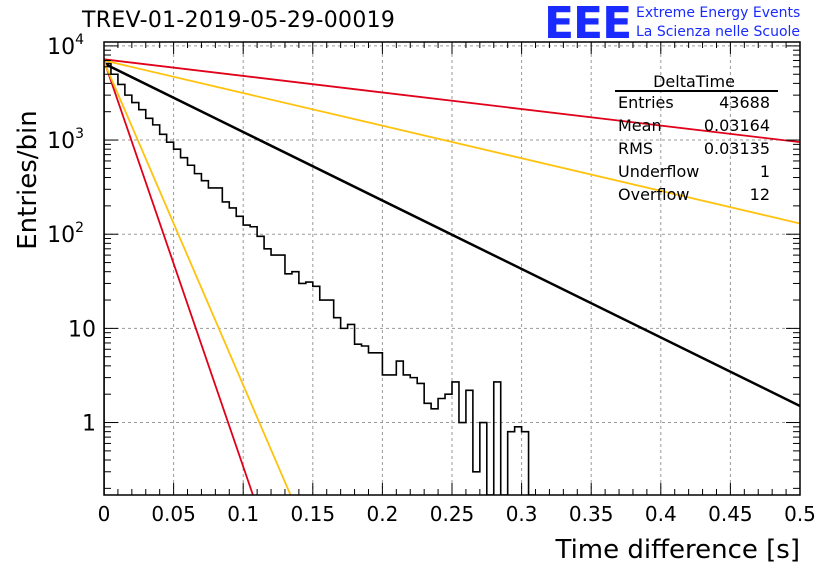 Image resolution: width=836 pixels, height=576 pixels. What do you see at coordinates (636, 148) in the screenshot?
I see `stats-label: RMS` at bounding box center [636, 148].